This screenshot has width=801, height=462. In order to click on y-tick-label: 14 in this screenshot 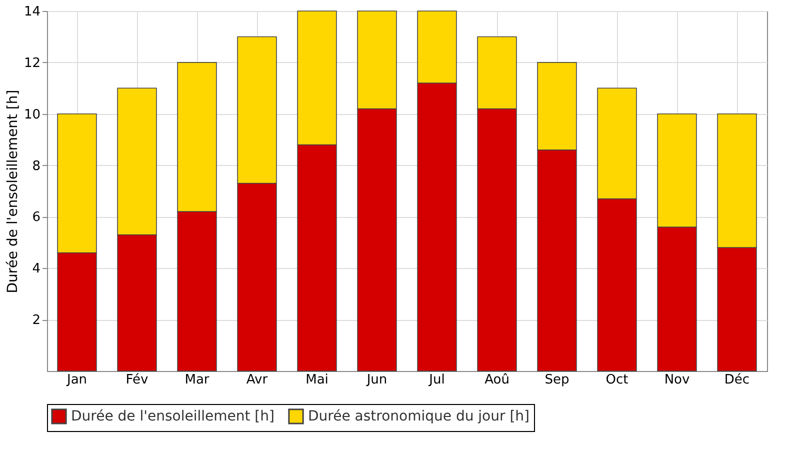, I will do `click(32, 12)`.